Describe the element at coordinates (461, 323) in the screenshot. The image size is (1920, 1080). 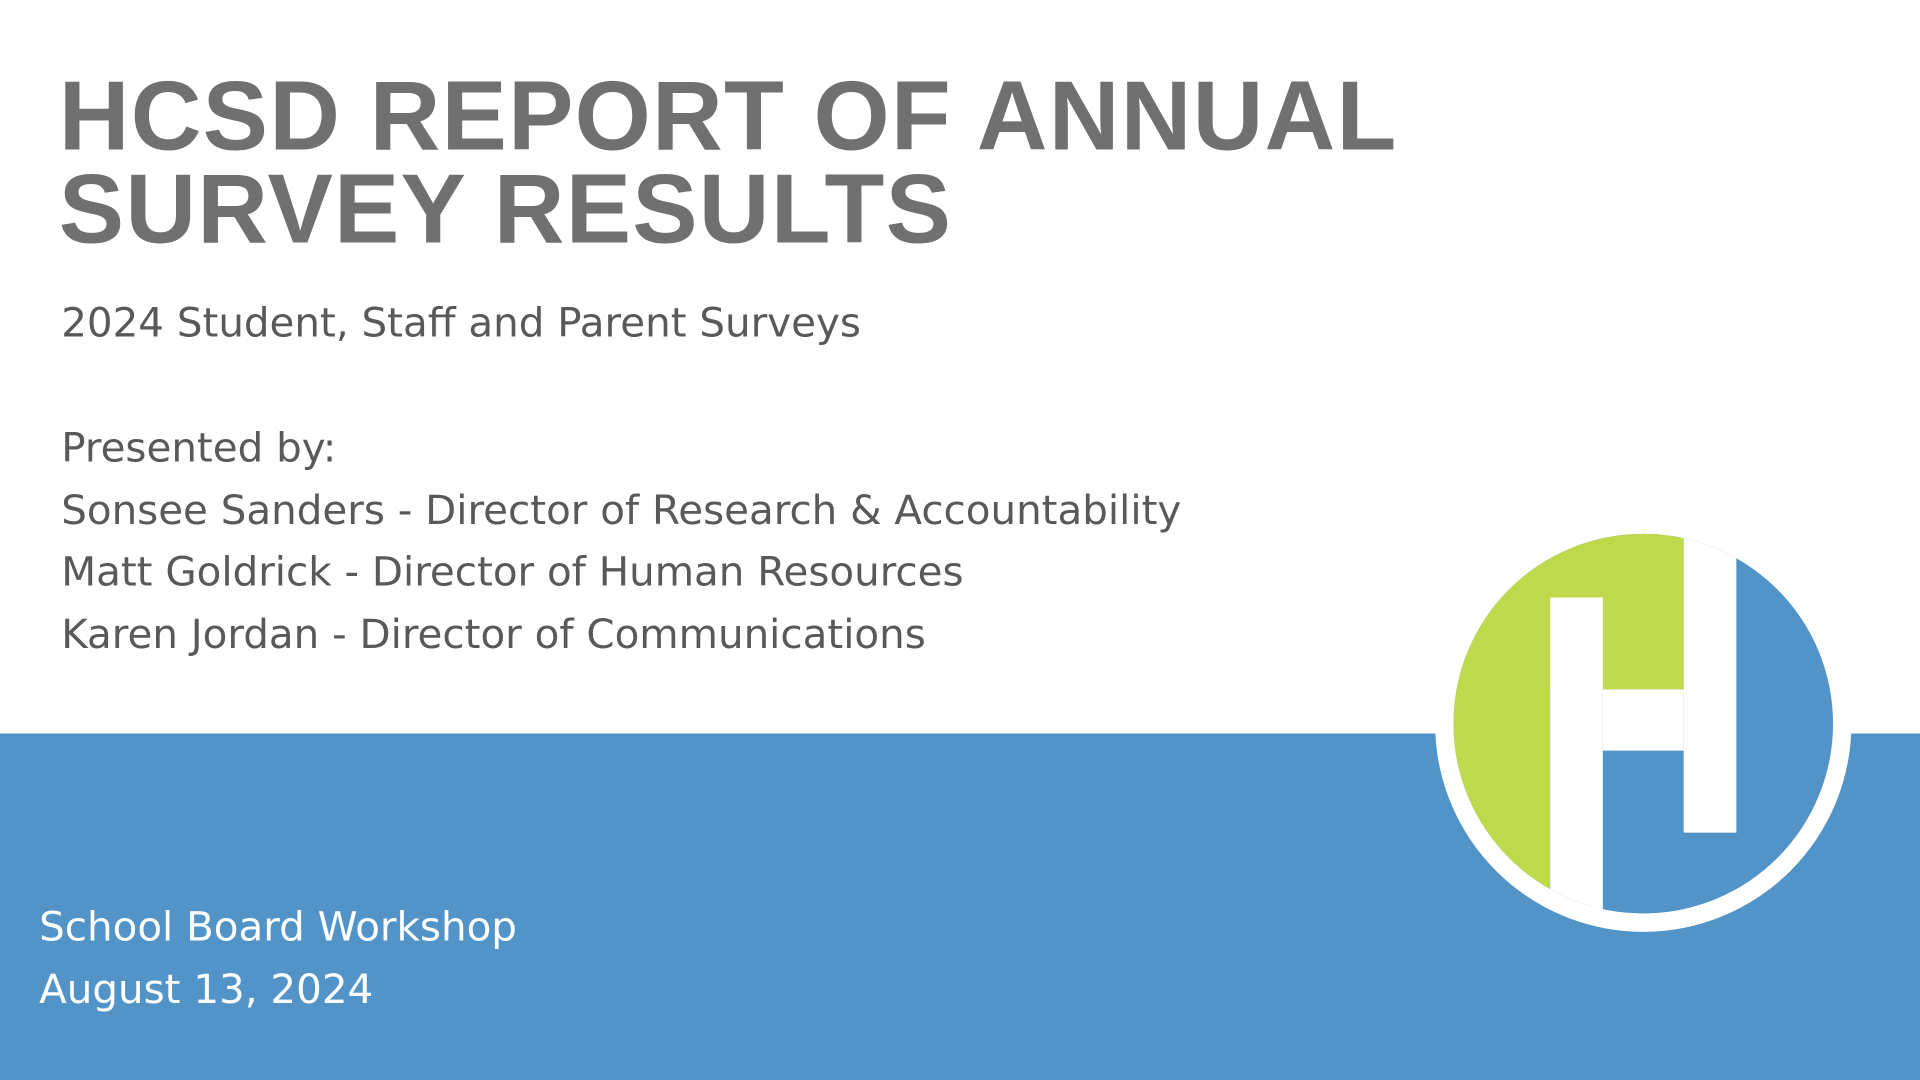
I see `subtitle: 2024 Student, Staff and Parent Surveys` at that location.